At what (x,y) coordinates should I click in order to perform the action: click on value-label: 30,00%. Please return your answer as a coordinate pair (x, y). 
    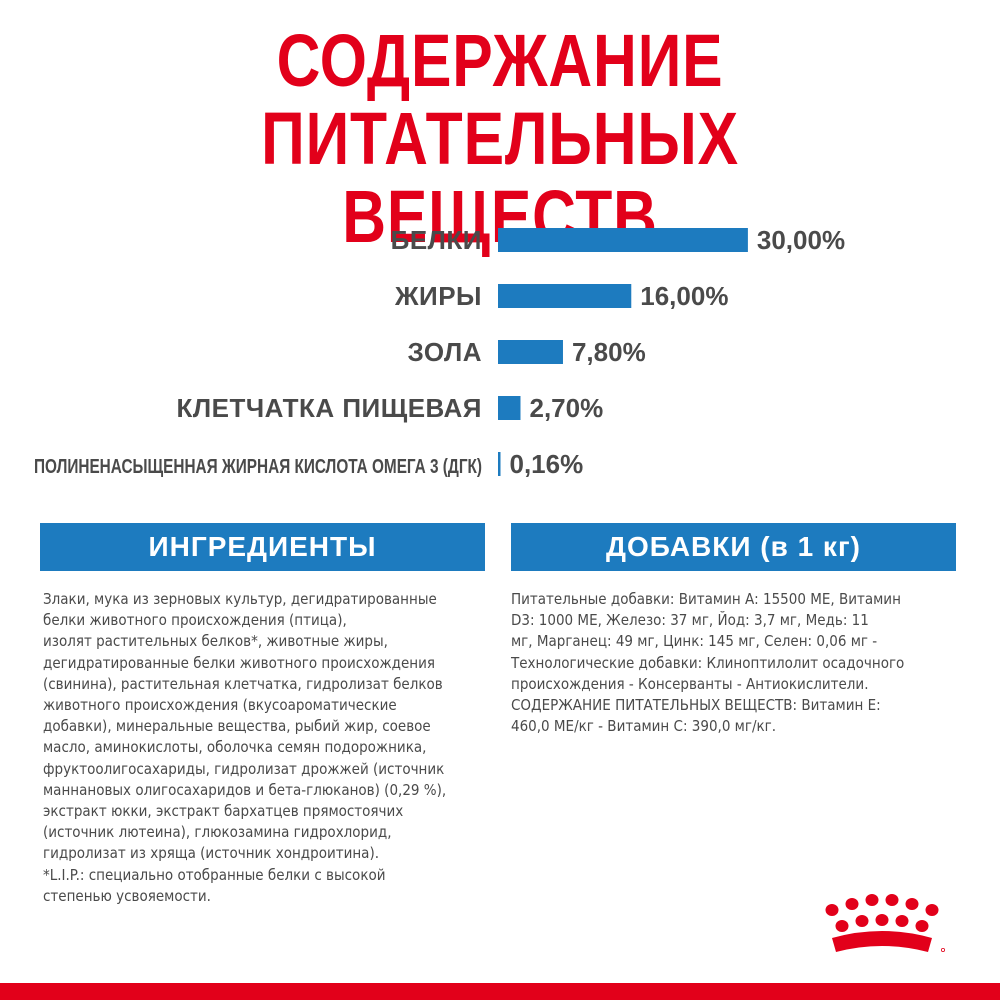
    Looking at the image, I should click on (801, 240).